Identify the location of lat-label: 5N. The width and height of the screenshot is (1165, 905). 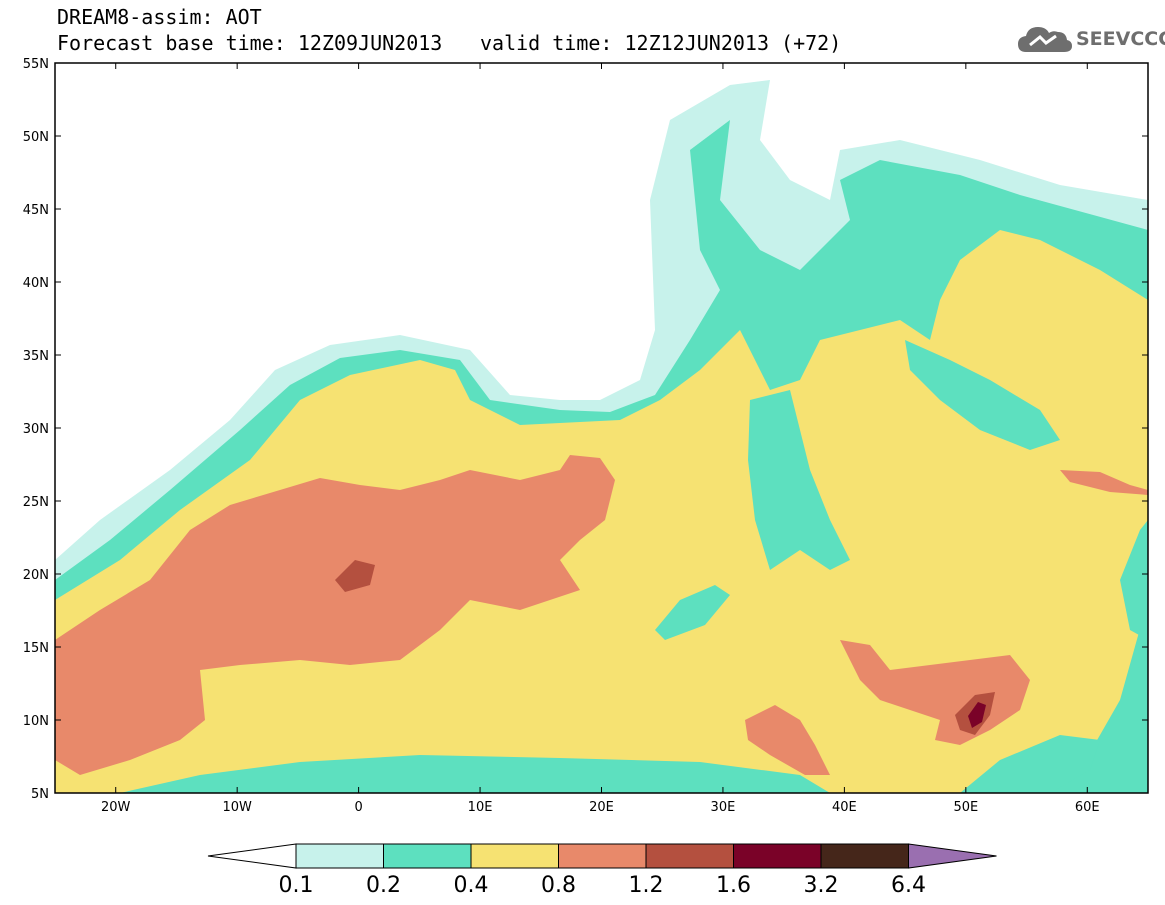
(40, 794).